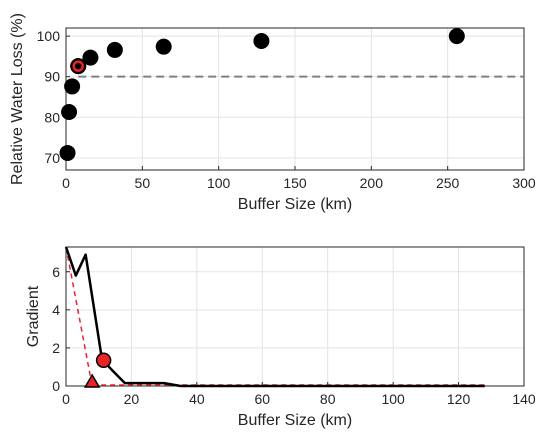  I want to click on x-tick-label: 150, so click(295, 183).